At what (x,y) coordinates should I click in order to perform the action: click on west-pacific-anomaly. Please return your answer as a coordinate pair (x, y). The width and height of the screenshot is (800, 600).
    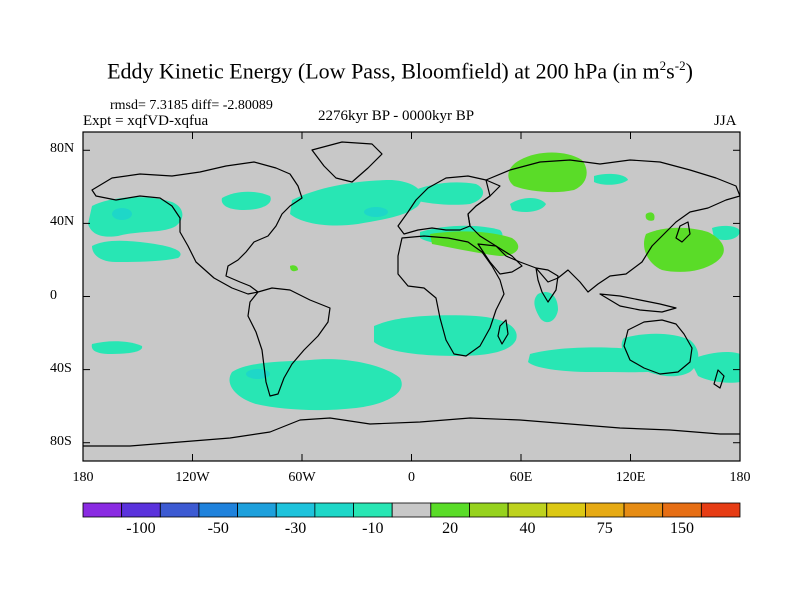
    Looking at the image, I should click on (726, 232).